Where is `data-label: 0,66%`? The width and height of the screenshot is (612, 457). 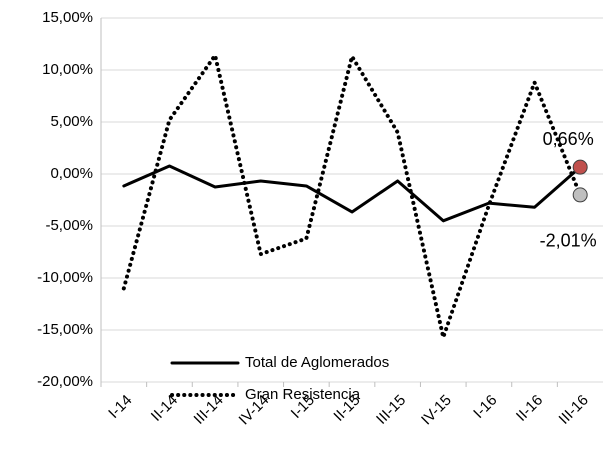 data-label: 0,66% is located at coordinates (568, 139).